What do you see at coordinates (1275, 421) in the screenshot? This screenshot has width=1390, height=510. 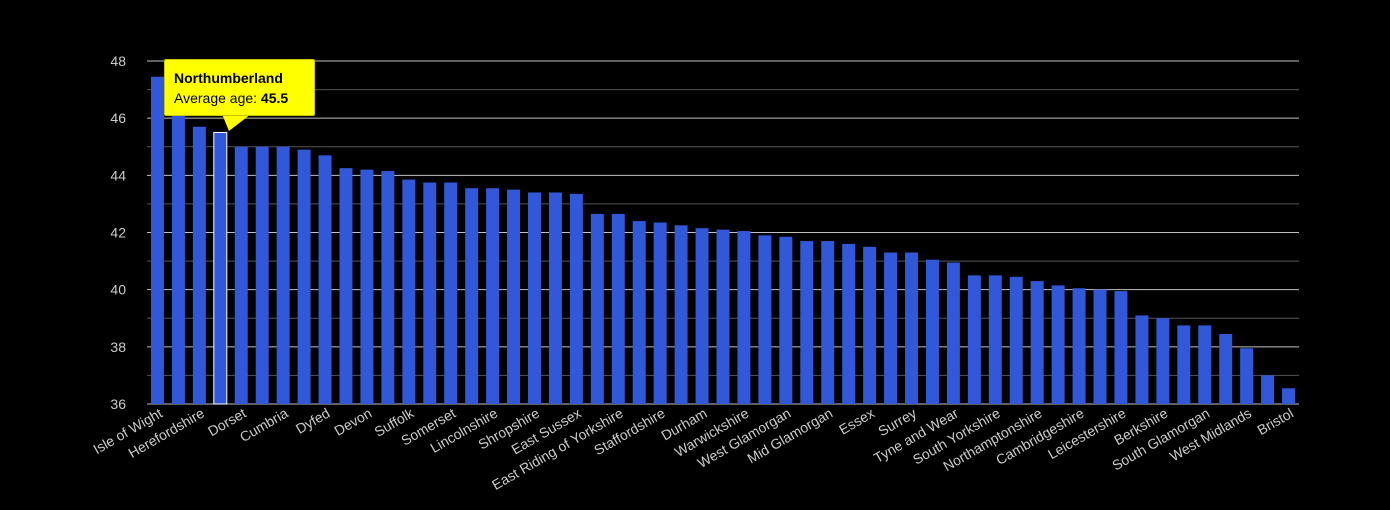 I see `x-tick-label: Bristol` at bounding box center [1275, 421].